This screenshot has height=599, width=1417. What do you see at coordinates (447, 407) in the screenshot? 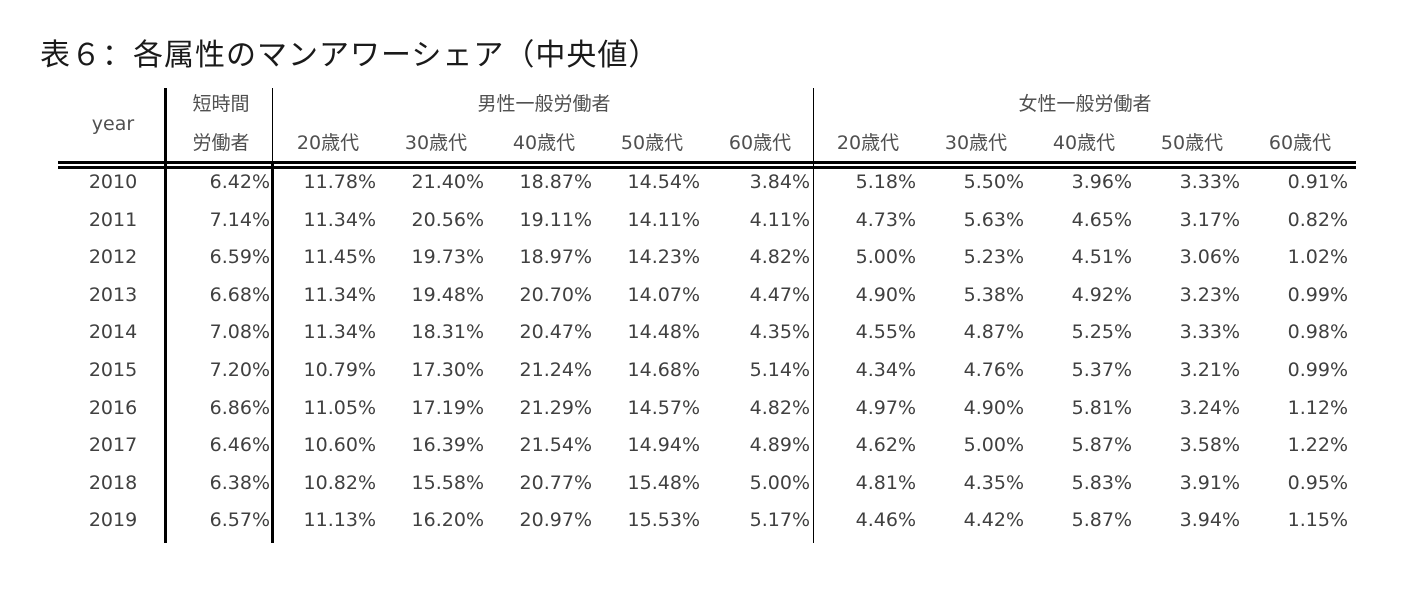
I see `cell-male: 17.19%` at bounding box center [447, 407].